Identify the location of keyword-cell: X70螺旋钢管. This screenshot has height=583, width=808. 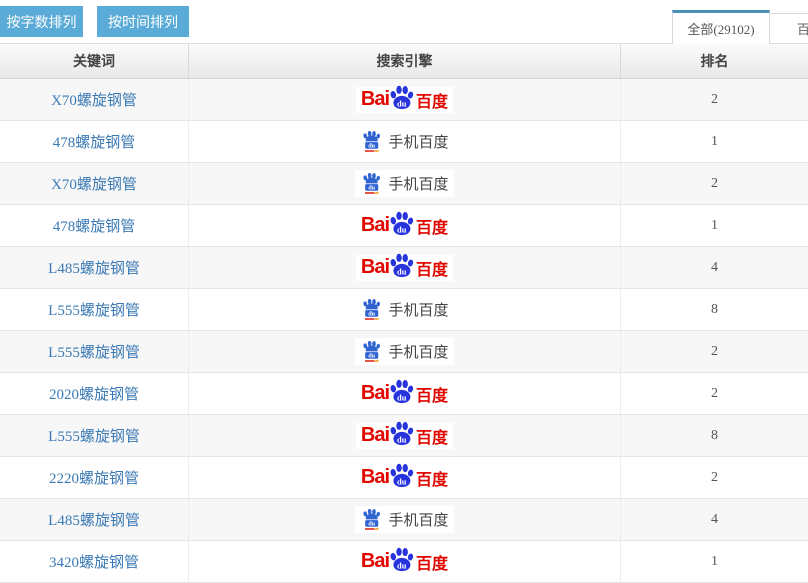
(94, 99).